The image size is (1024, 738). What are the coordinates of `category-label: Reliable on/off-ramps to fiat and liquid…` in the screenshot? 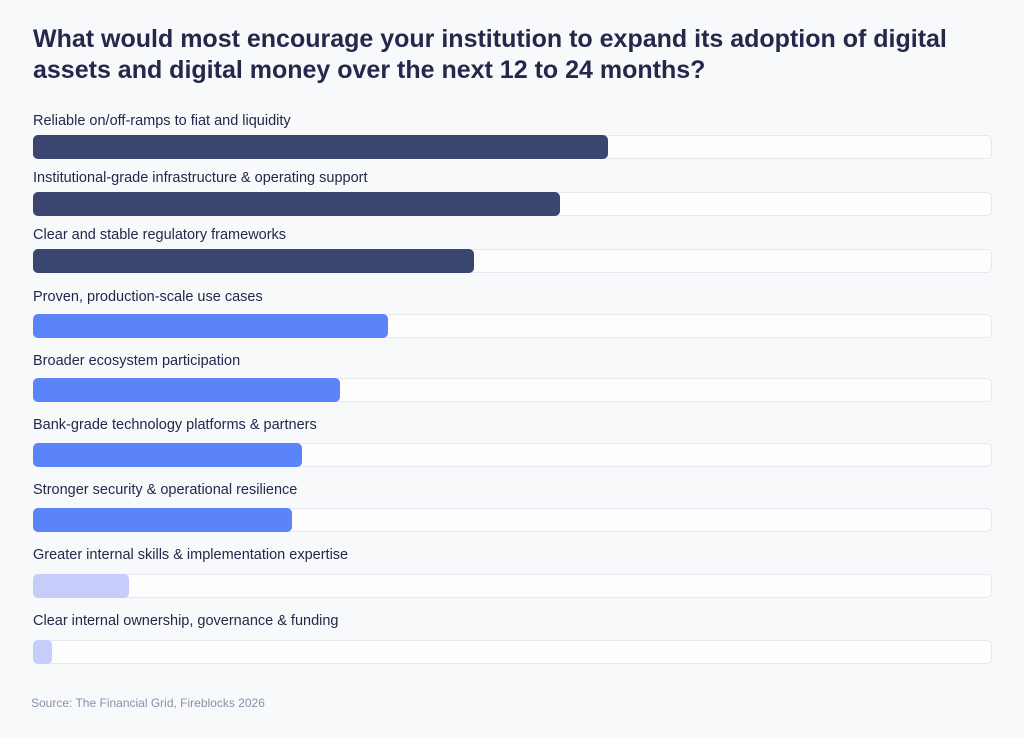 It's located at (162, 121).